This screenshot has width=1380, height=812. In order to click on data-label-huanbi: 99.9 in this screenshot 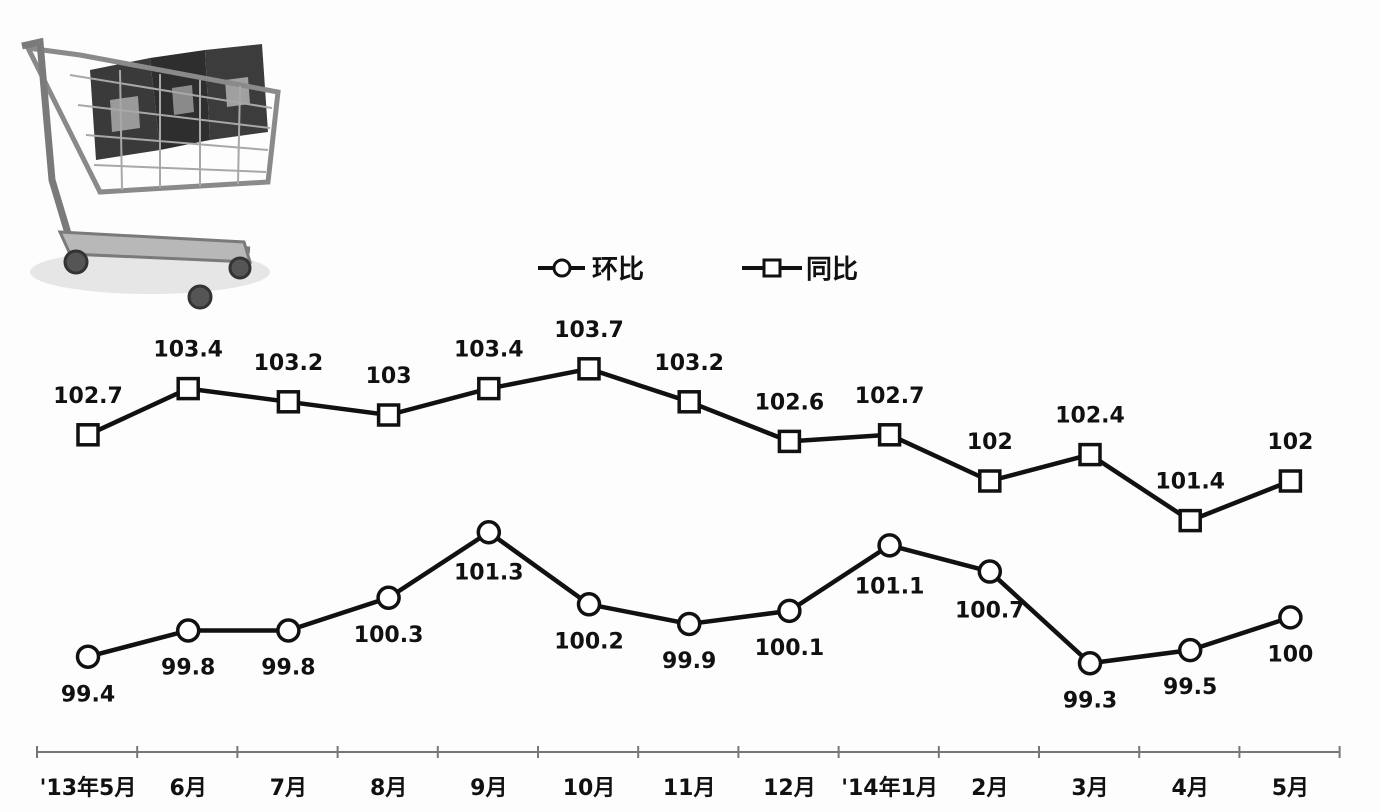, I will do `click(689, 661)`.